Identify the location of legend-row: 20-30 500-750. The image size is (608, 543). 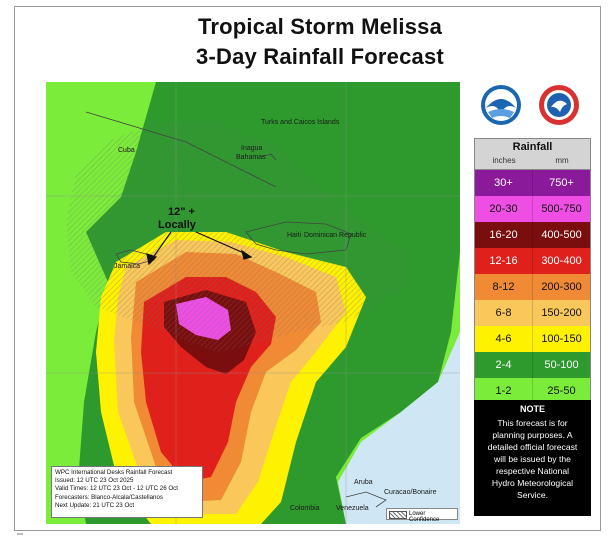
(532, 209).